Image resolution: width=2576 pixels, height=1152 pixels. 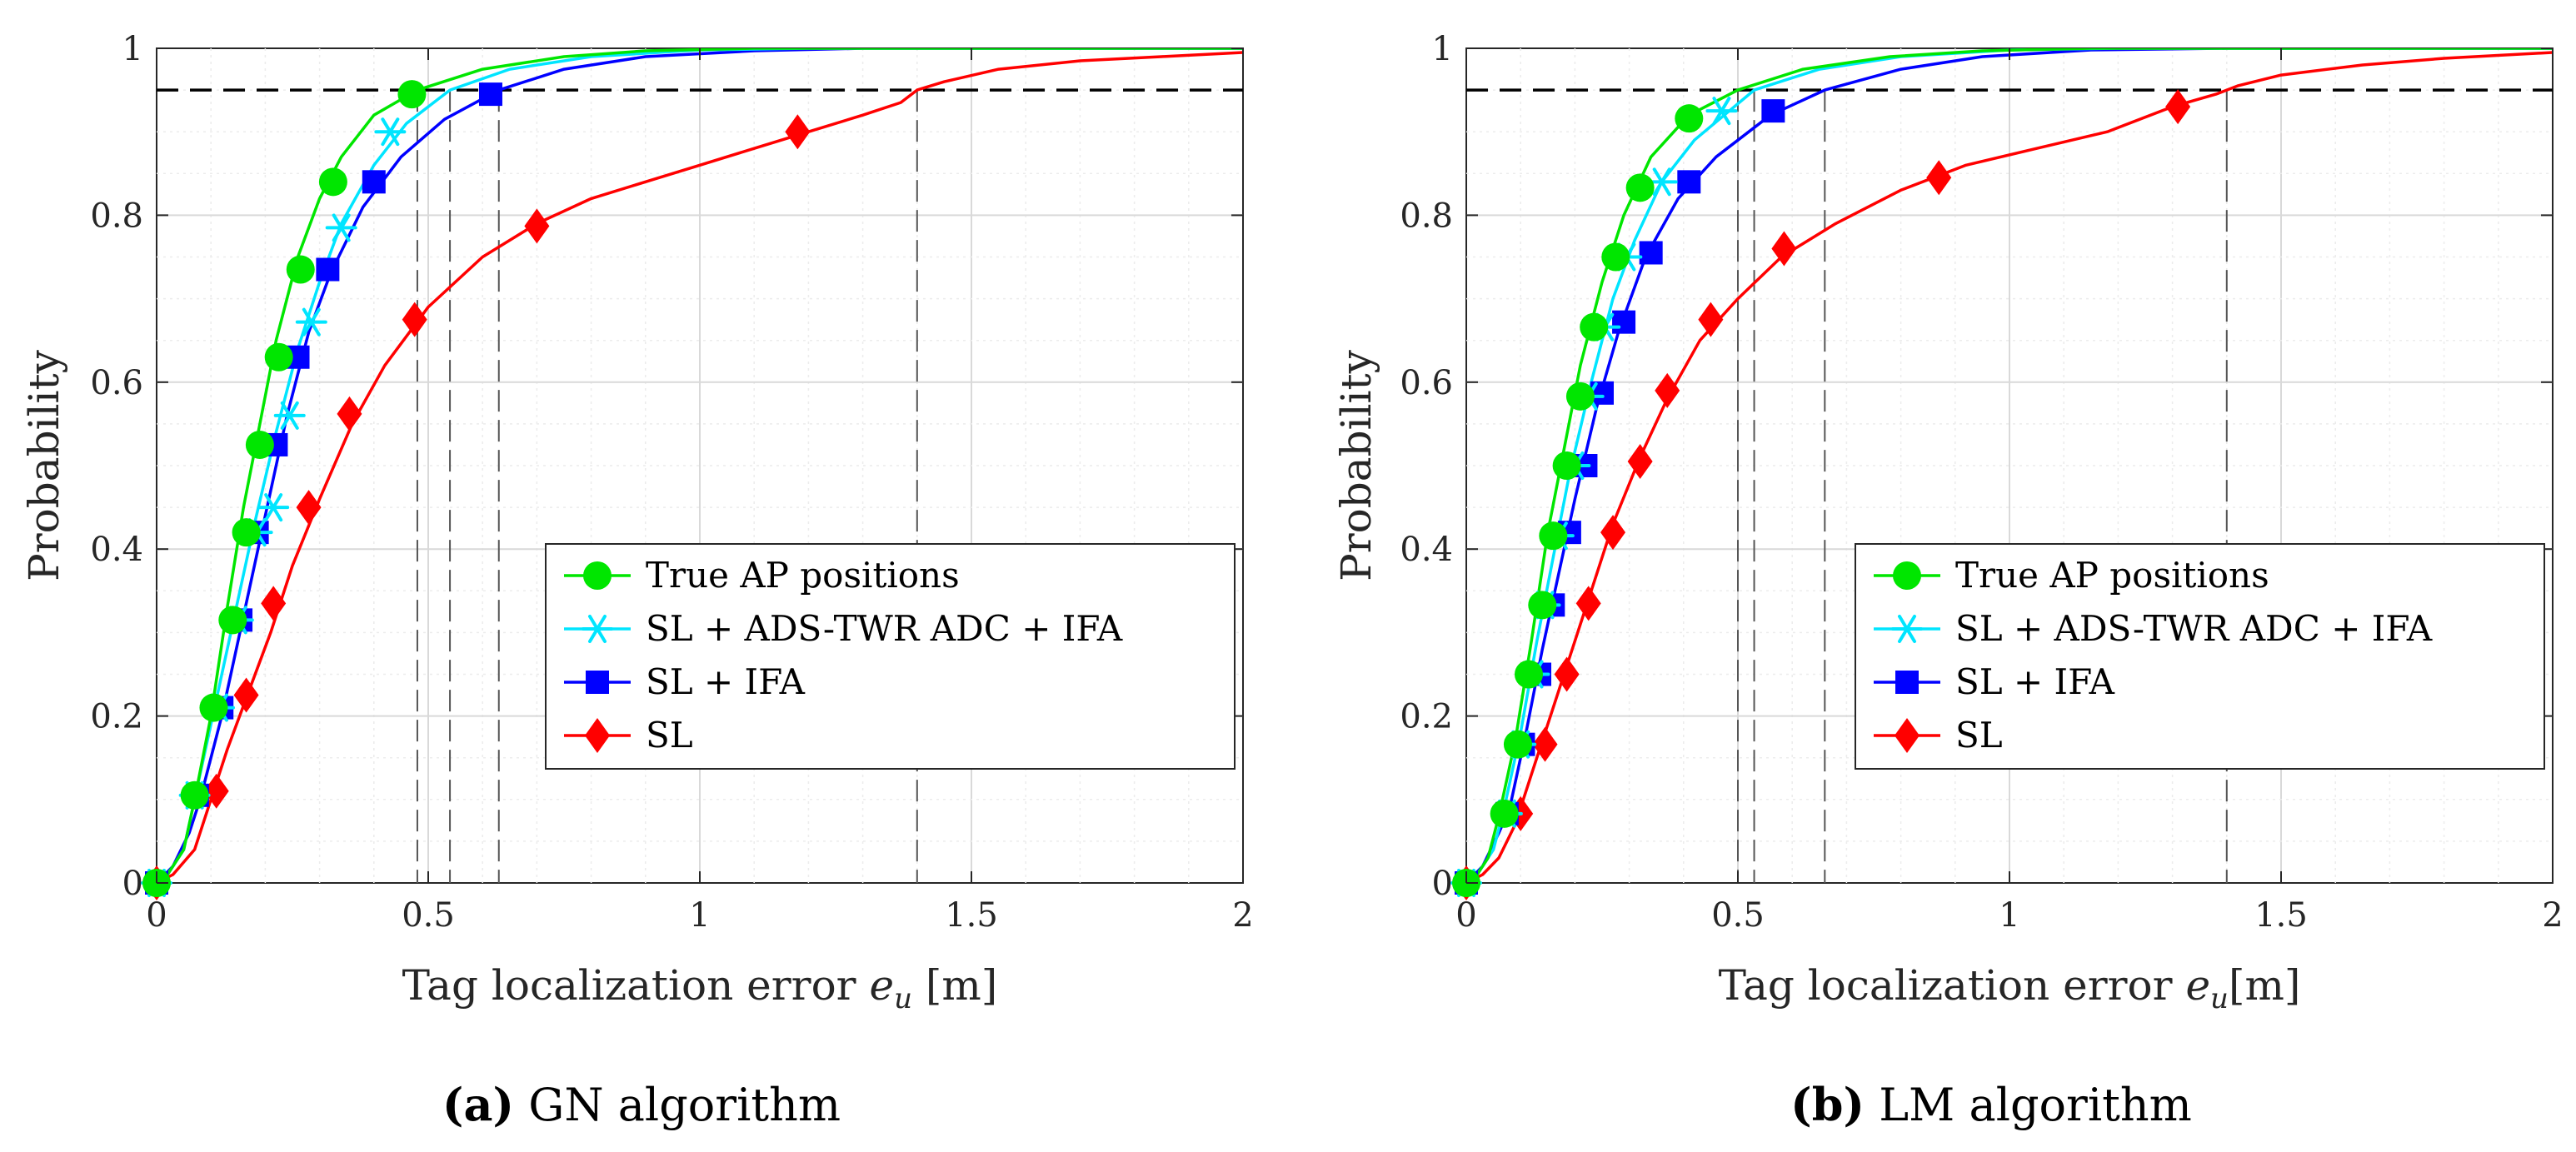 I want to click on x-axis-label-gn: Tag localization error eu [m], so click(x=700, y=989).